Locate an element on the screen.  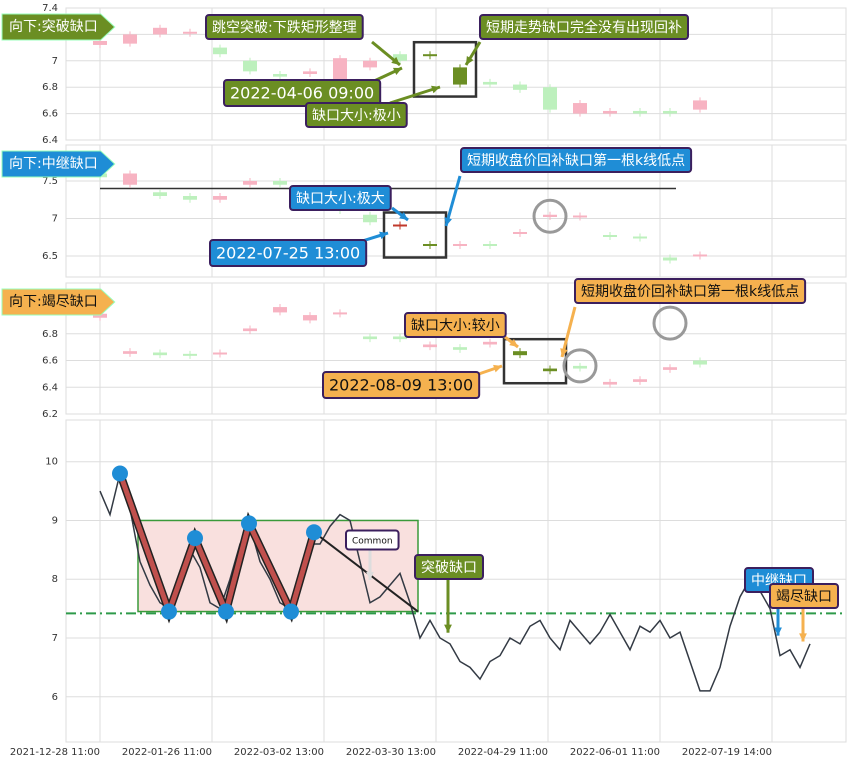
arrow is located at coordinates (453, 201).